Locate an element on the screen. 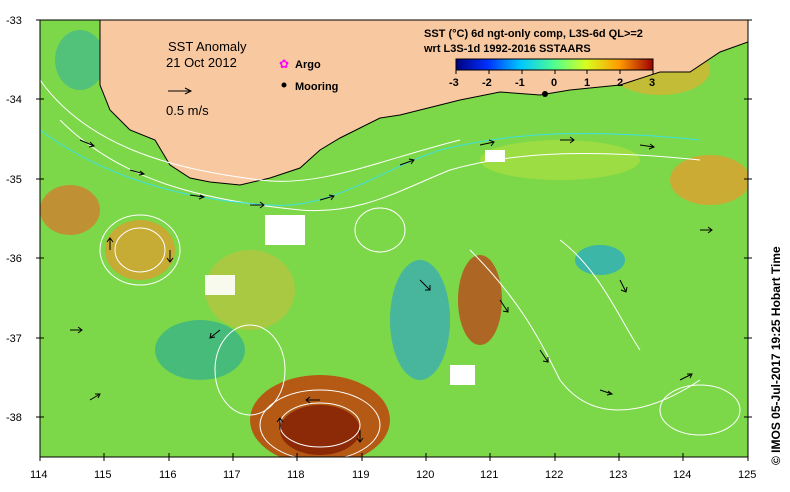 The height and width of the screenshot is (492, 790). colorbar-tick-label: 3 is located at coordinates (652, 83).